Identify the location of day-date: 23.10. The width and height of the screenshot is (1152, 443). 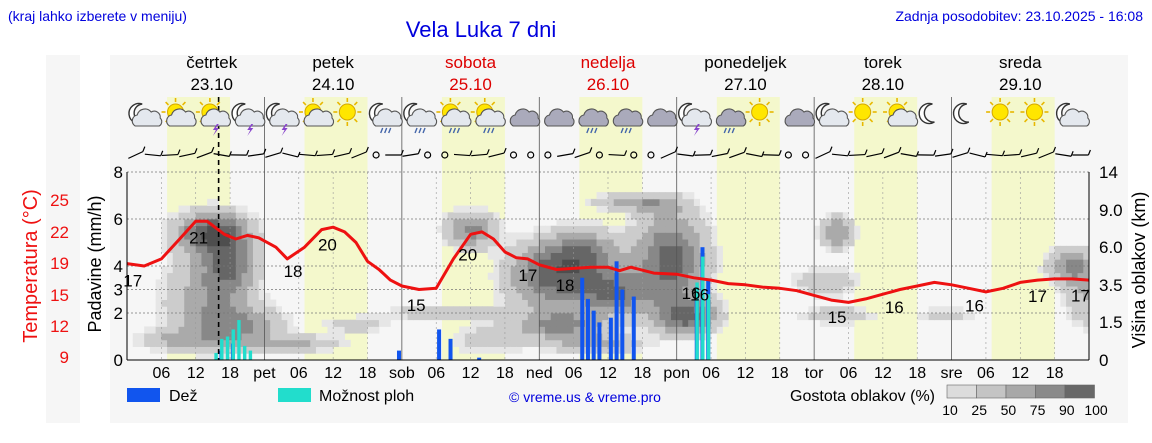
(211, 84).